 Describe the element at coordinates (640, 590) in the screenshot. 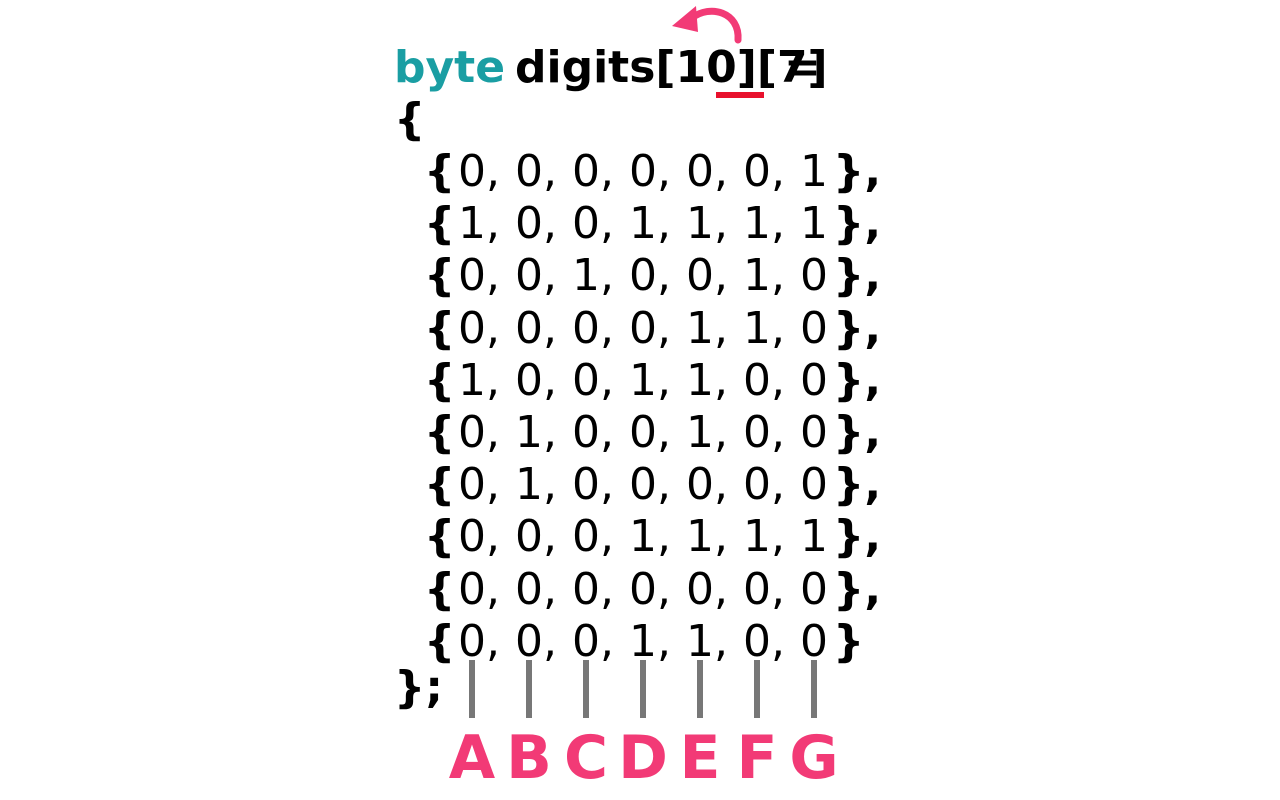

I see `array-row: {0, 0, 0, 0, 0, 0, 0},` at that location.